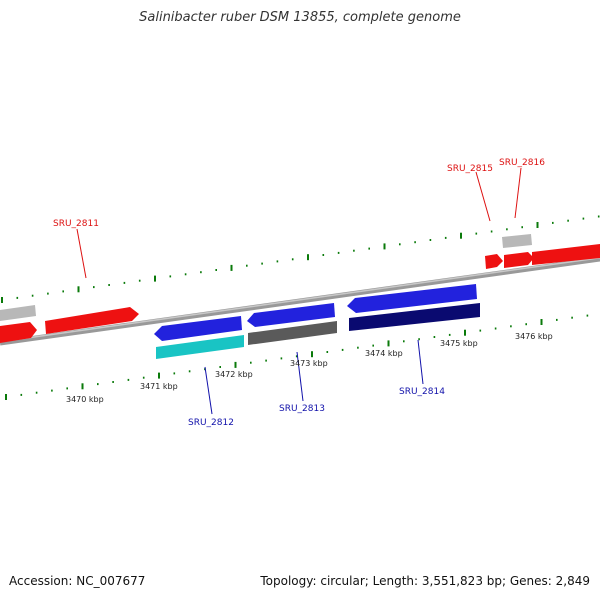 The height and width of the screenshot is (600, 600). I want to click on kbp-label: 3474 kbp, so click(384, 353).